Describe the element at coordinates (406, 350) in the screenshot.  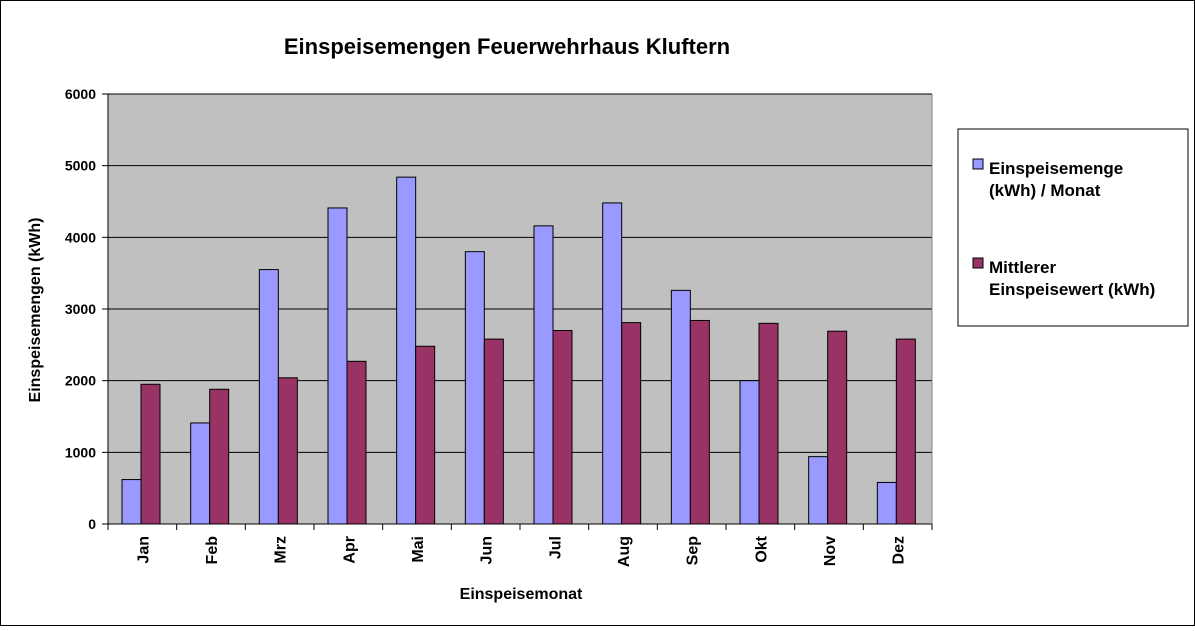
I see `bar-einspeisemenge-mai` at that location.